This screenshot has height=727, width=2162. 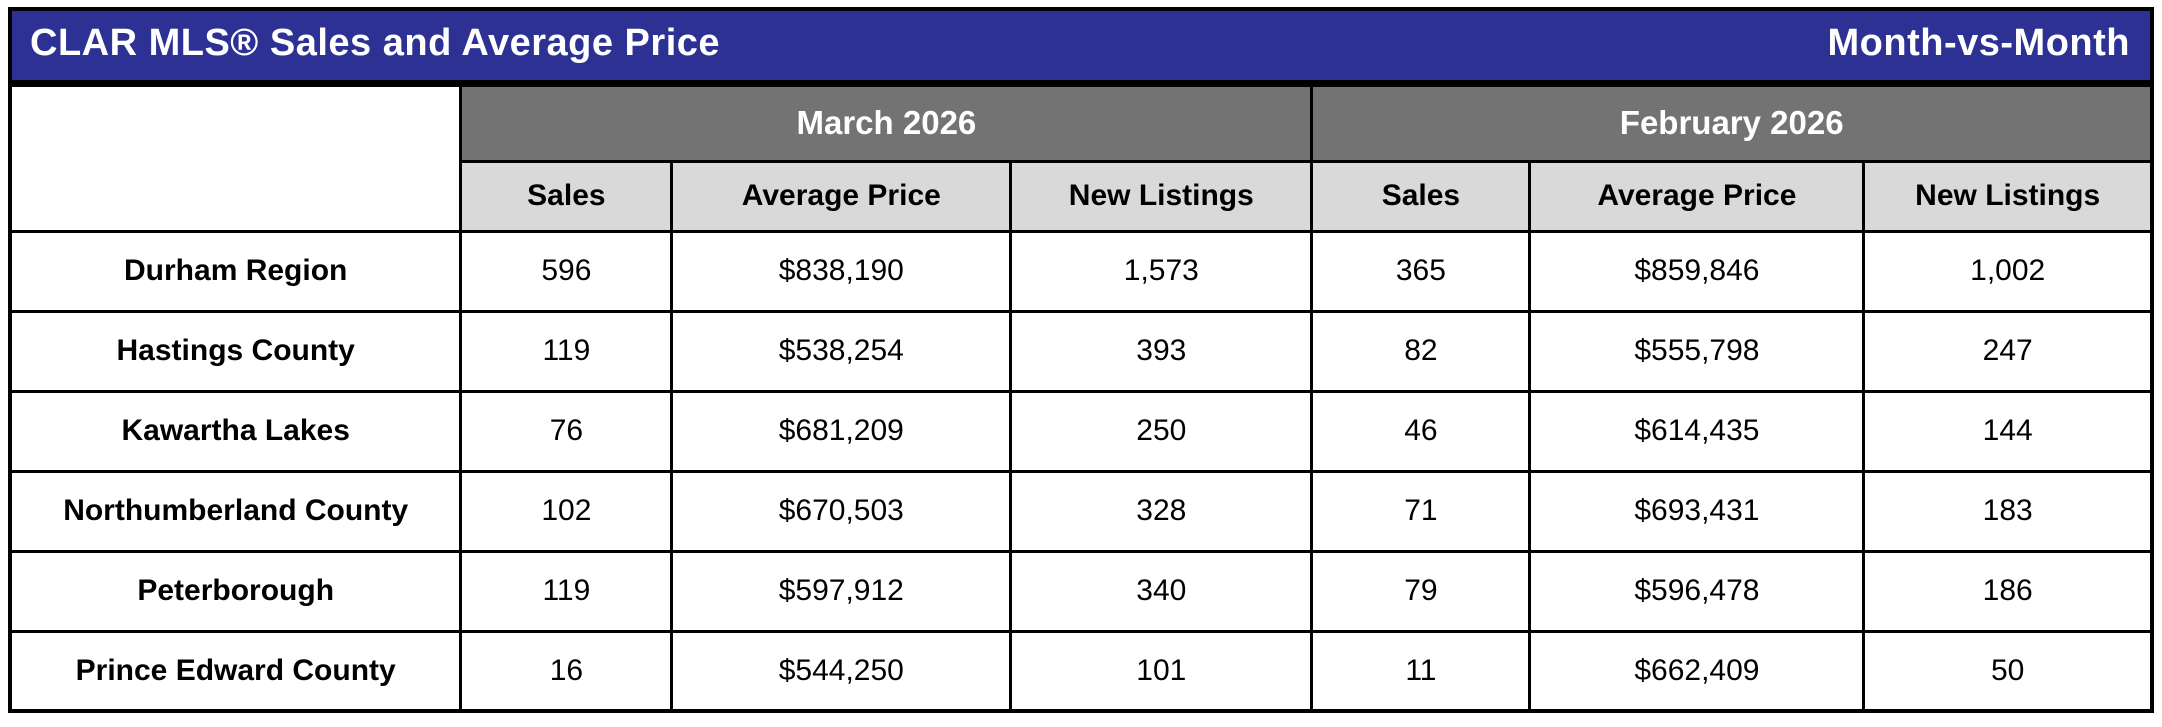 What do you see at coordinates (1697, 511) in the screenshot?
I see `february-average-price-value: $693,431` at bounding box center [1697, 511].